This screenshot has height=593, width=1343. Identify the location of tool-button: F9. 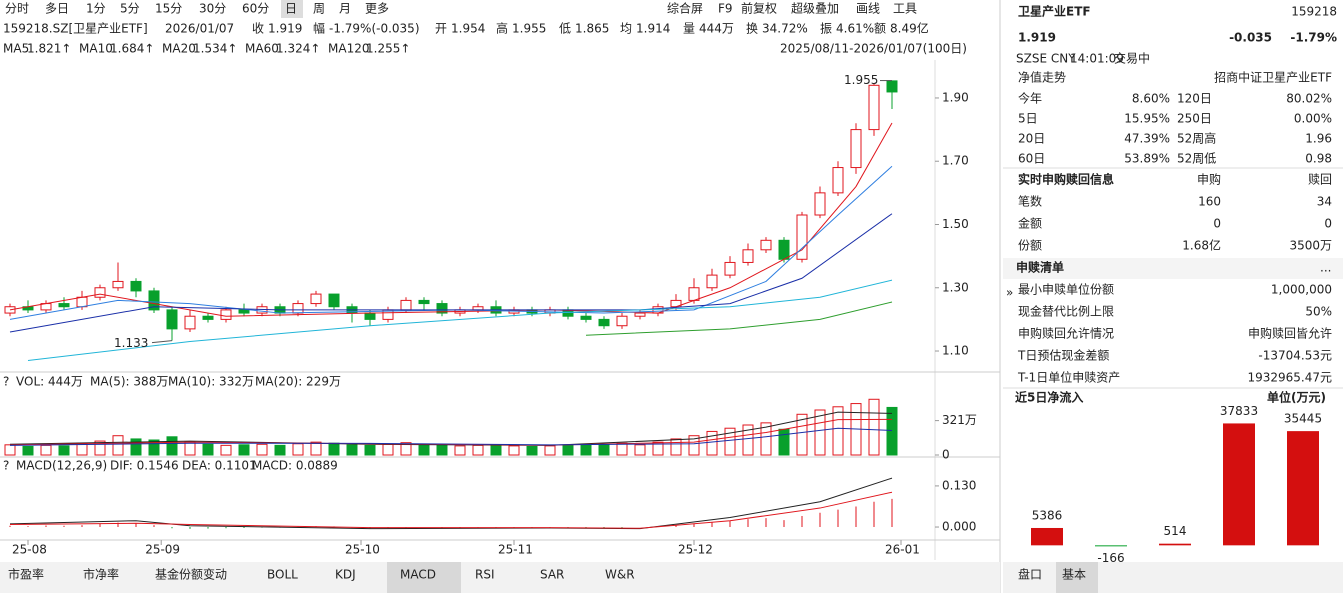
(725, 9).